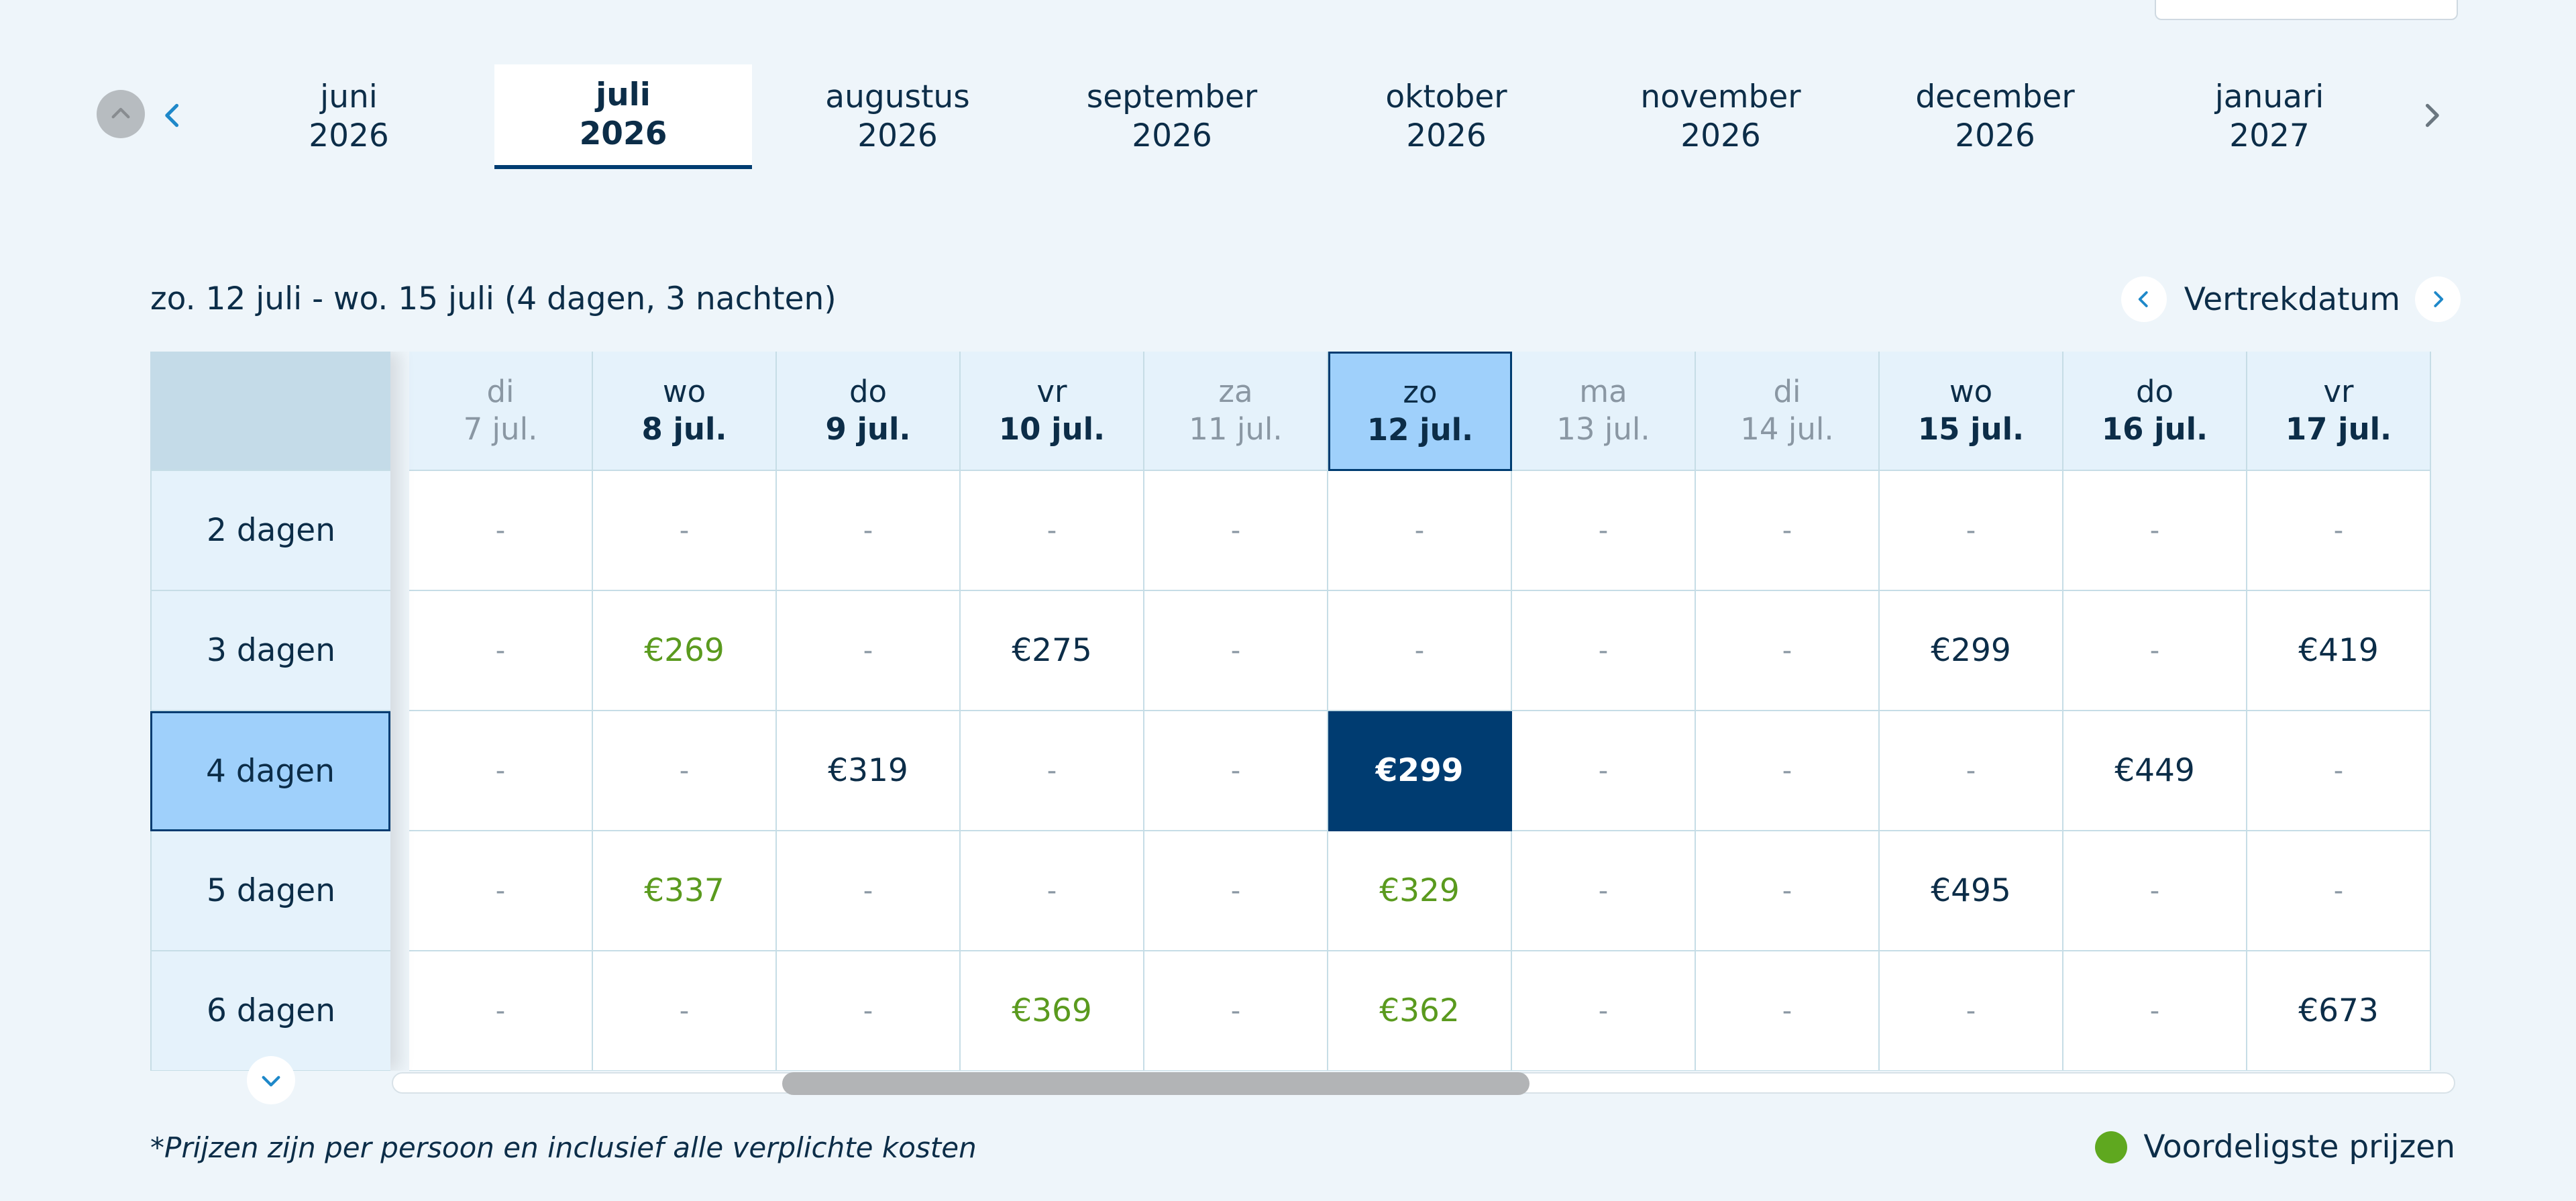  What do you see at coordinates (1995, 97) in the screenshot?
I see `month-tab-month: december` at bounding box center [1995, 97].